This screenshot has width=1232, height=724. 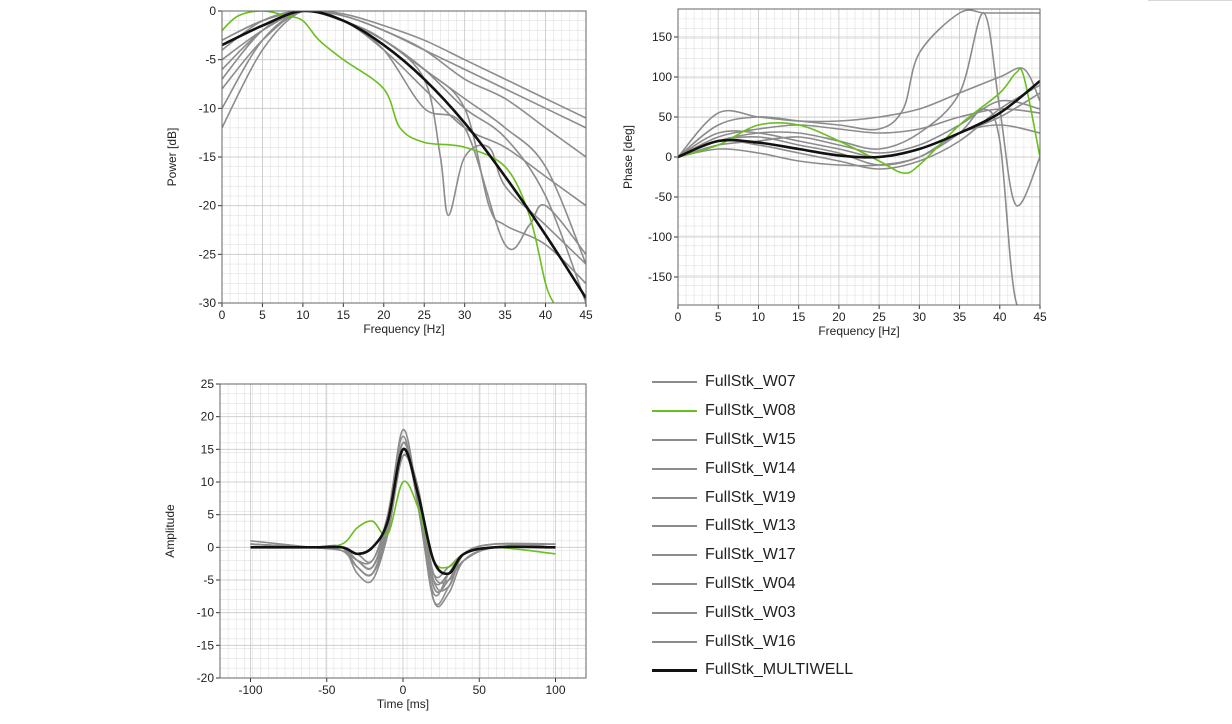 I want to click on legend-label: FullStk_W04, so click(x=750, y=583).